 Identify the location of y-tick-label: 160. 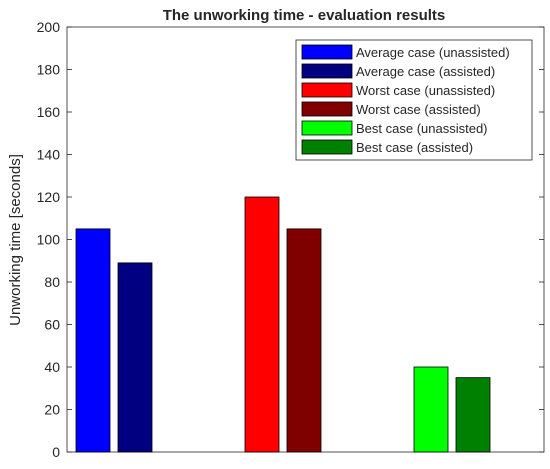
(49, 112).